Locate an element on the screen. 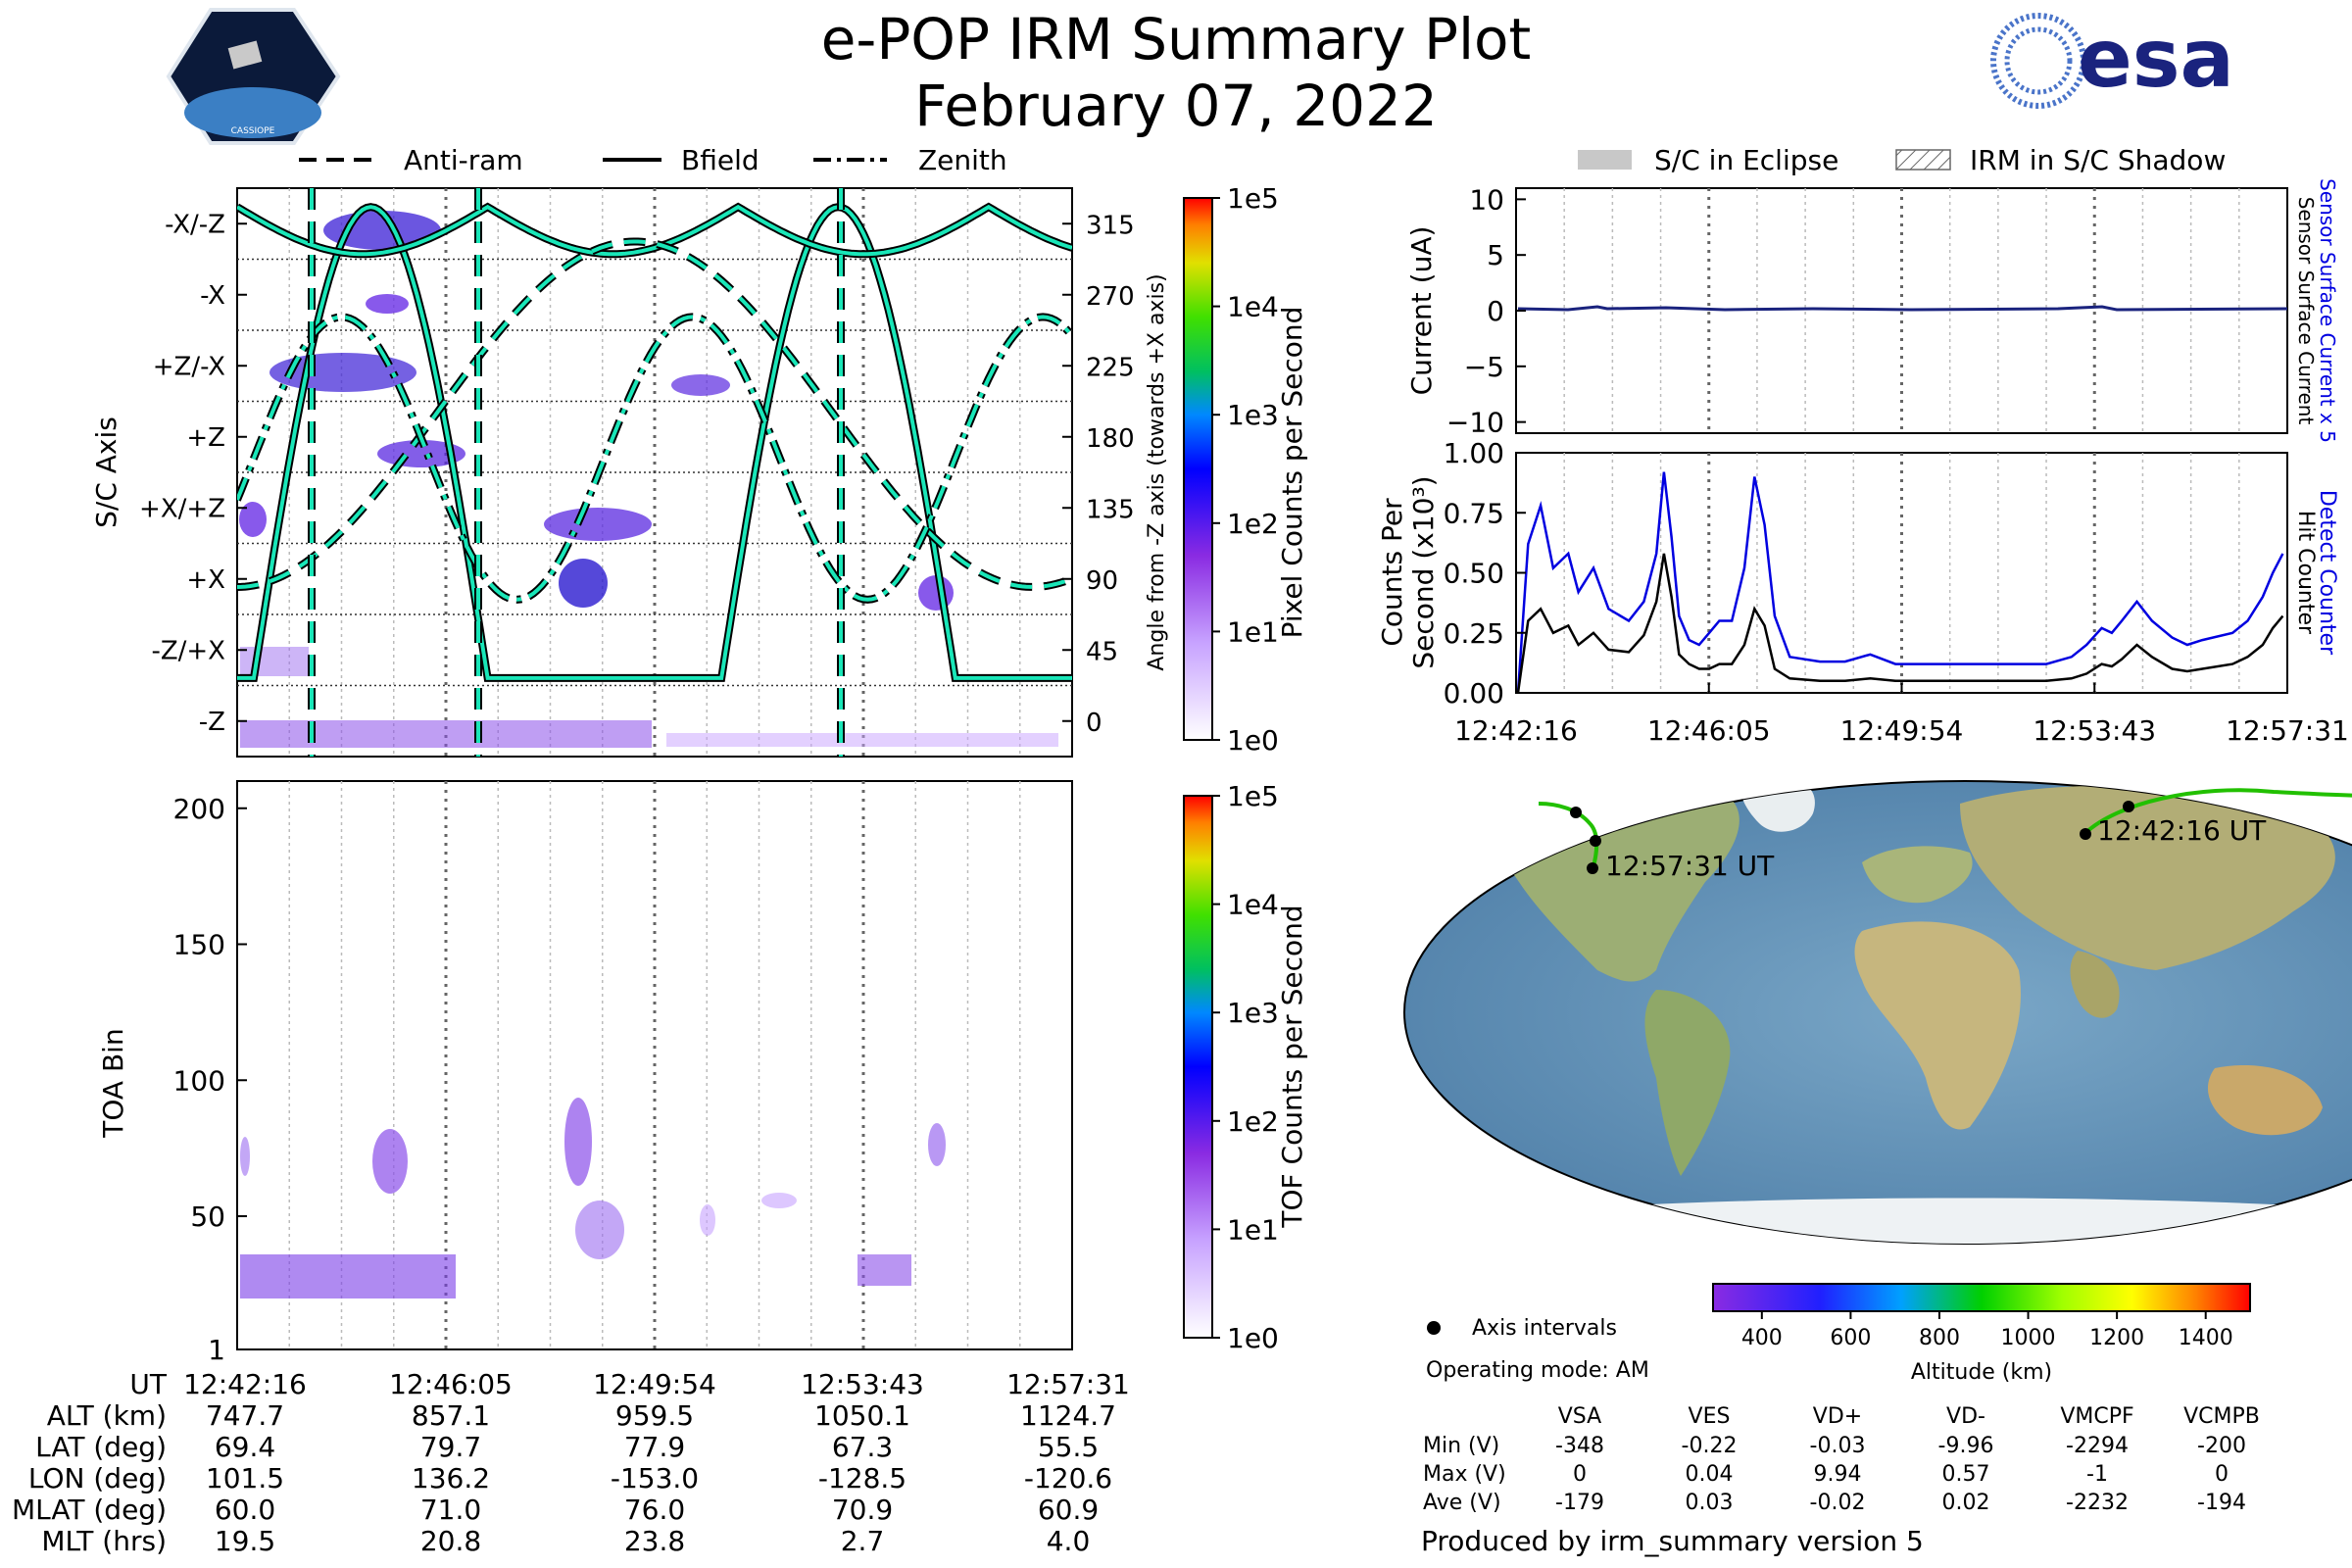 This screenshot has height=1568, width=2352. voltage-cell: 9.94 is located at coordinates (1838, 1474).